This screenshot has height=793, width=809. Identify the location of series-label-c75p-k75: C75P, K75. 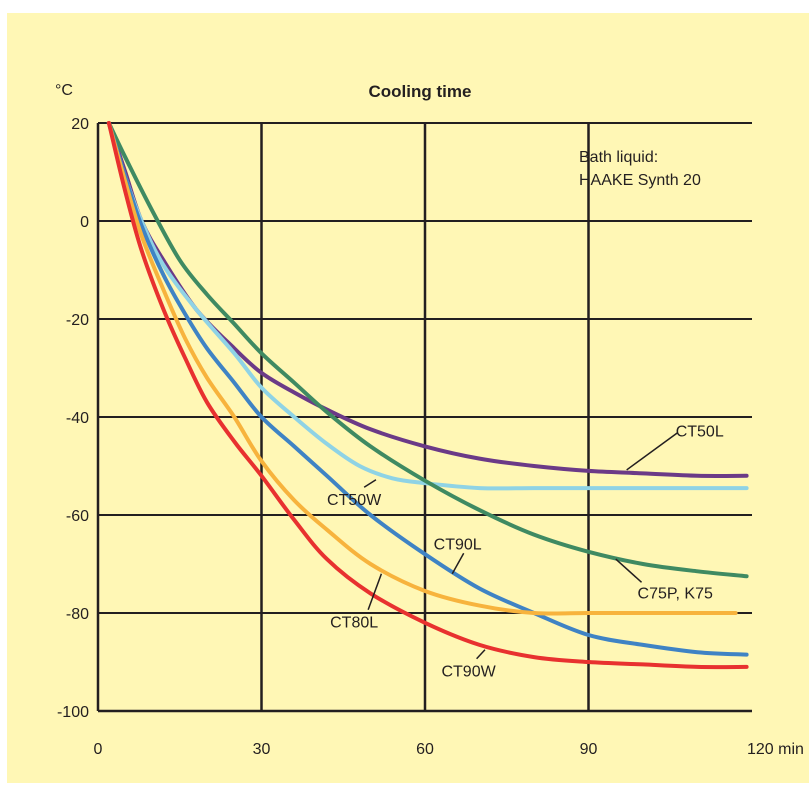
(675, 593).